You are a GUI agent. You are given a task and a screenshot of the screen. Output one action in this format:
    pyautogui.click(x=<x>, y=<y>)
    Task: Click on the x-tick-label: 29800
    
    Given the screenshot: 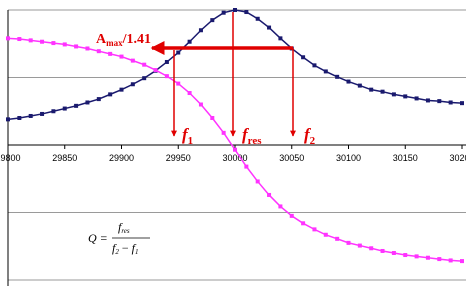 What is the action you would take?
    pyautogui.click(x=10, y=158)
    